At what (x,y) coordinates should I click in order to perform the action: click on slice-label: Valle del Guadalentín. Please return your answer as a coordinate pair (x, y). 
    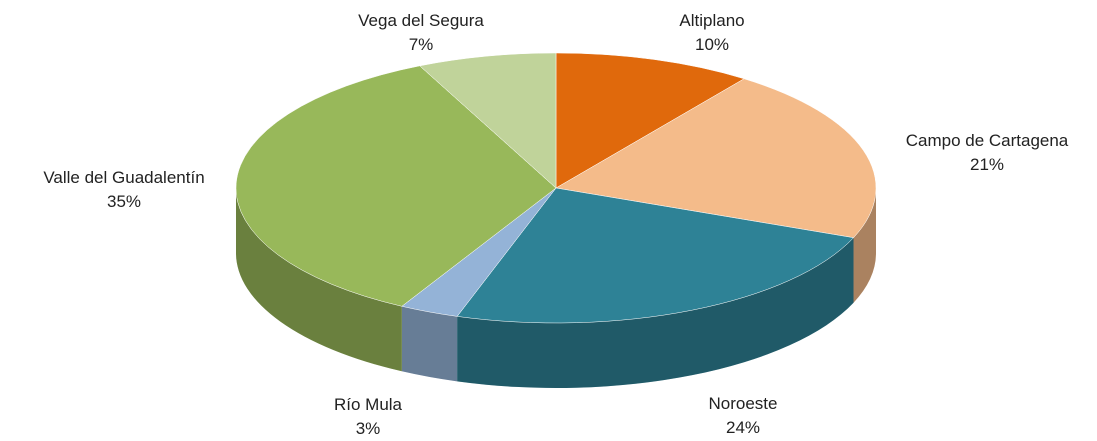
    Looking at the image, I should click on (123, 177).